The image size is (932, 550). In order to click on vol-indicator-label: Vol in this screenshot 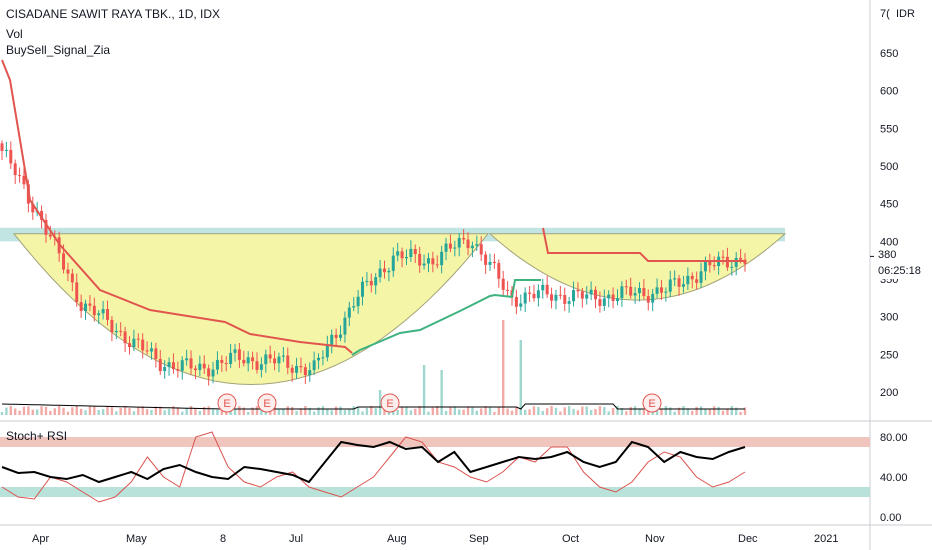, I will do `click(14, 34)`.